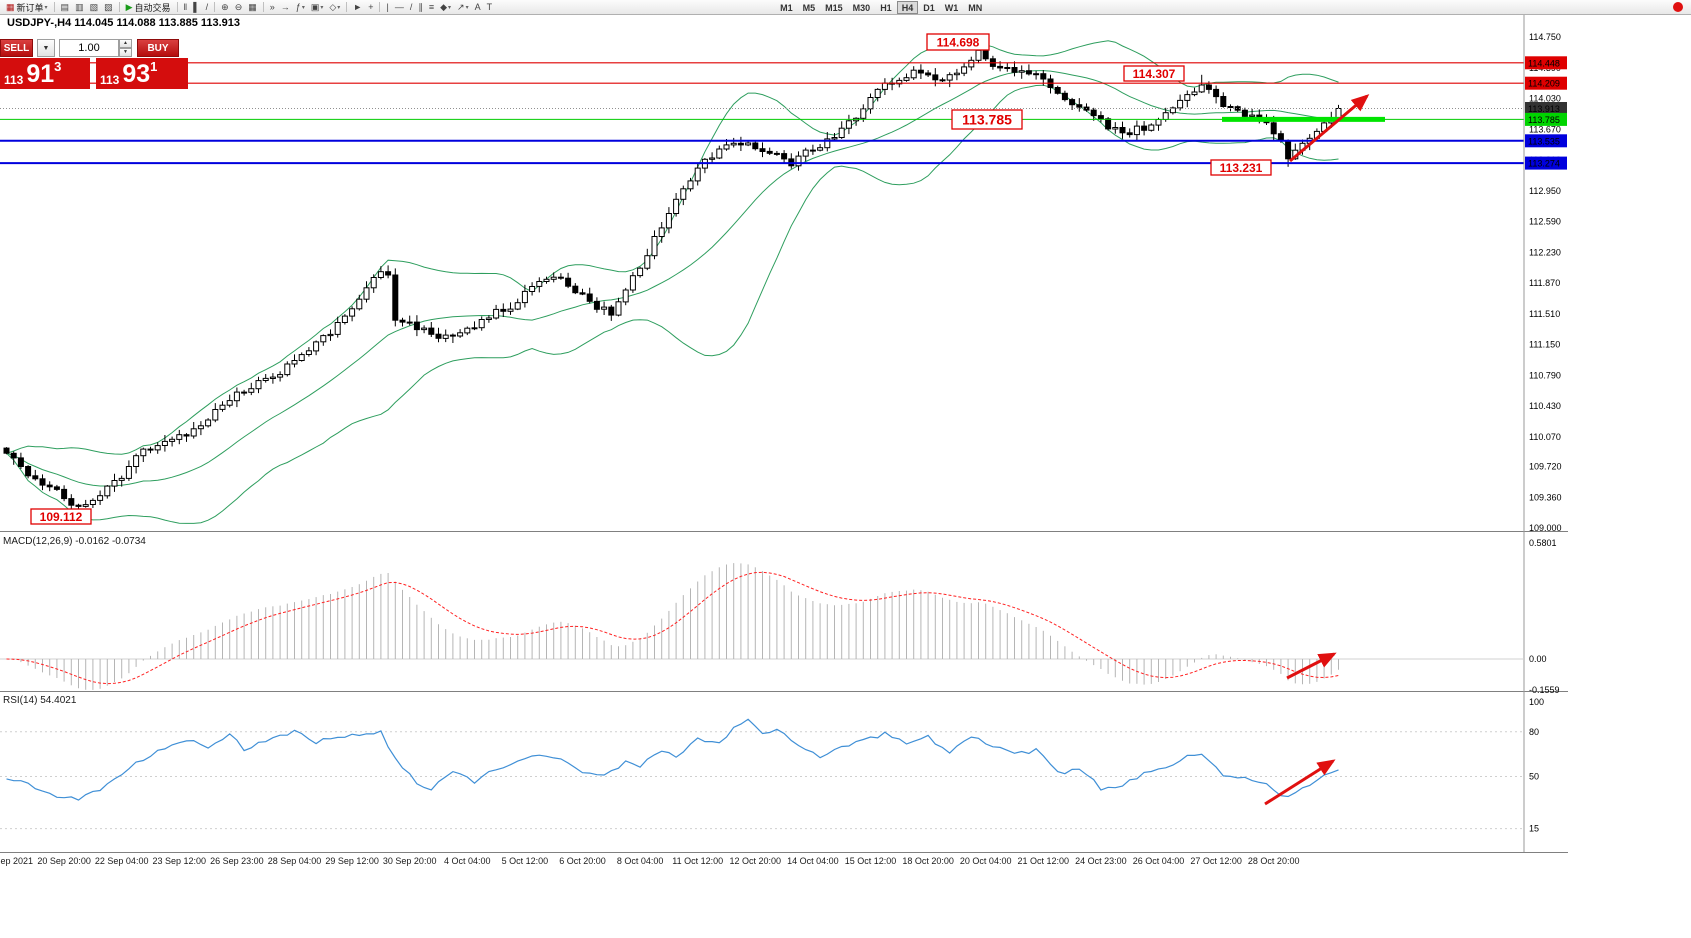 This screenshot has width=1691, height=938. I want to click on ask-big-digits: 93, so click(136, 74).